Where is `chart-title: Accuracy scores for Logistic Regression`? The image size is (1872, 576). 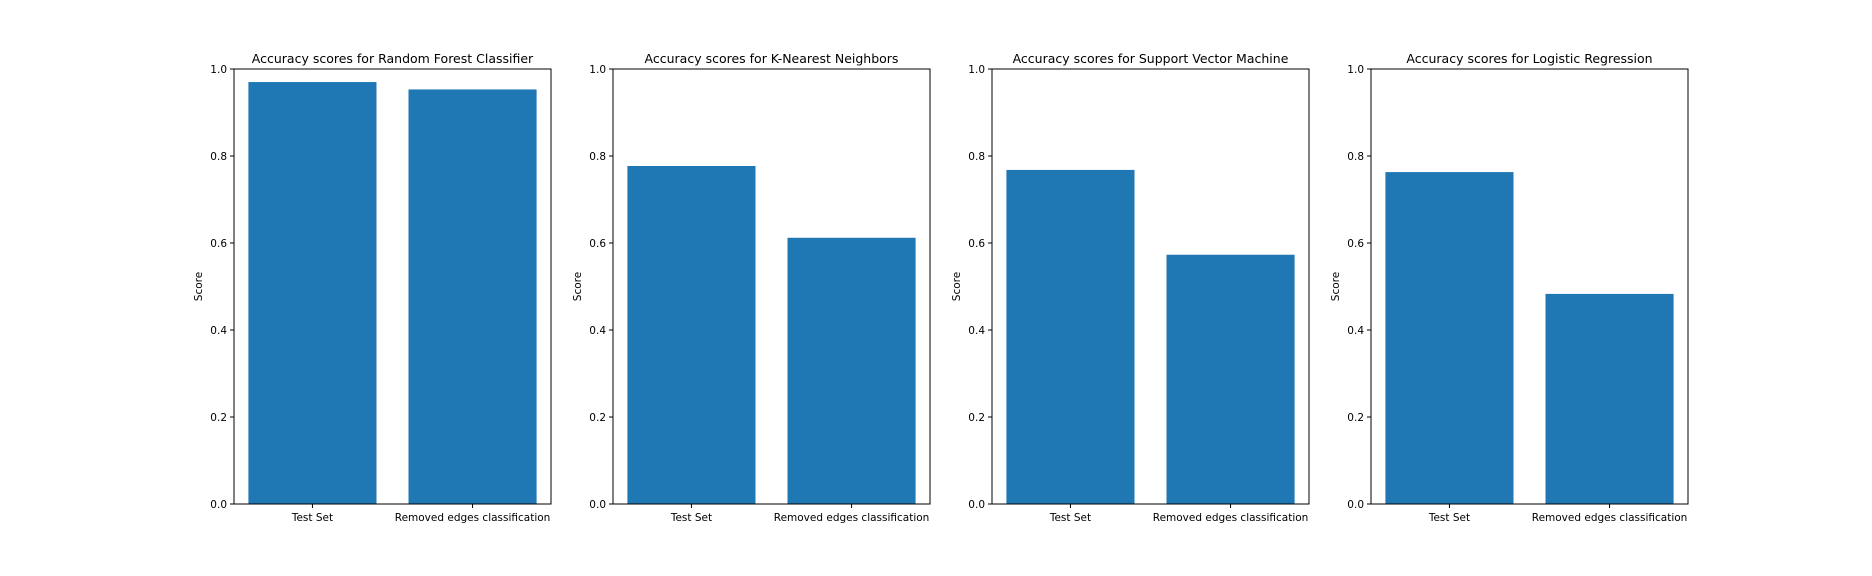
chart-title: Accuracy scores for Logistic Regression is located at coordinates (1529, 58).